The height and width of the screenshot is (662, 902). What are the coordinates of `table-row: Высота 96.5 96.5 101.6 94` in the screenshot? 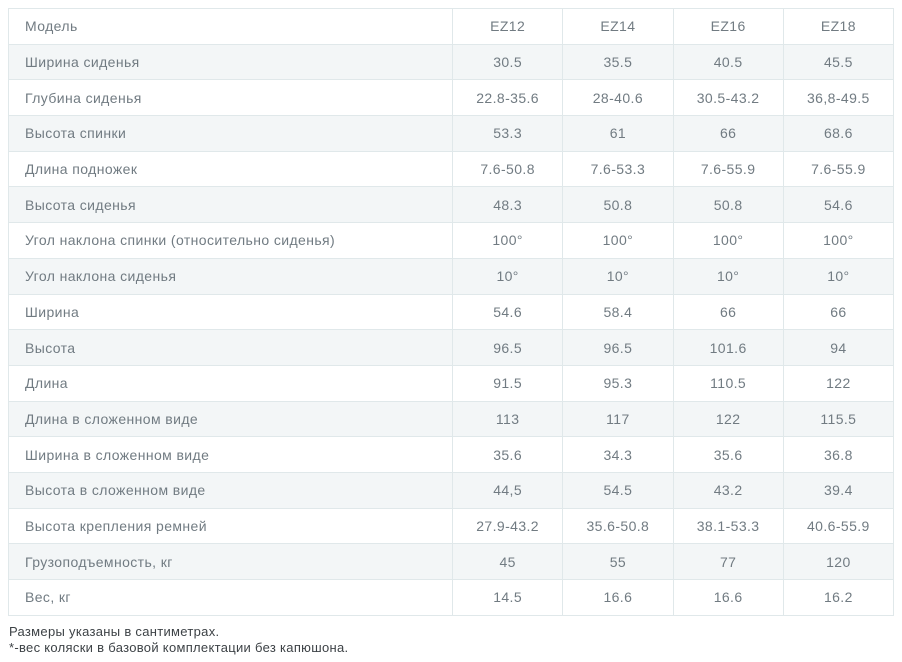 It's located at (451, 347).